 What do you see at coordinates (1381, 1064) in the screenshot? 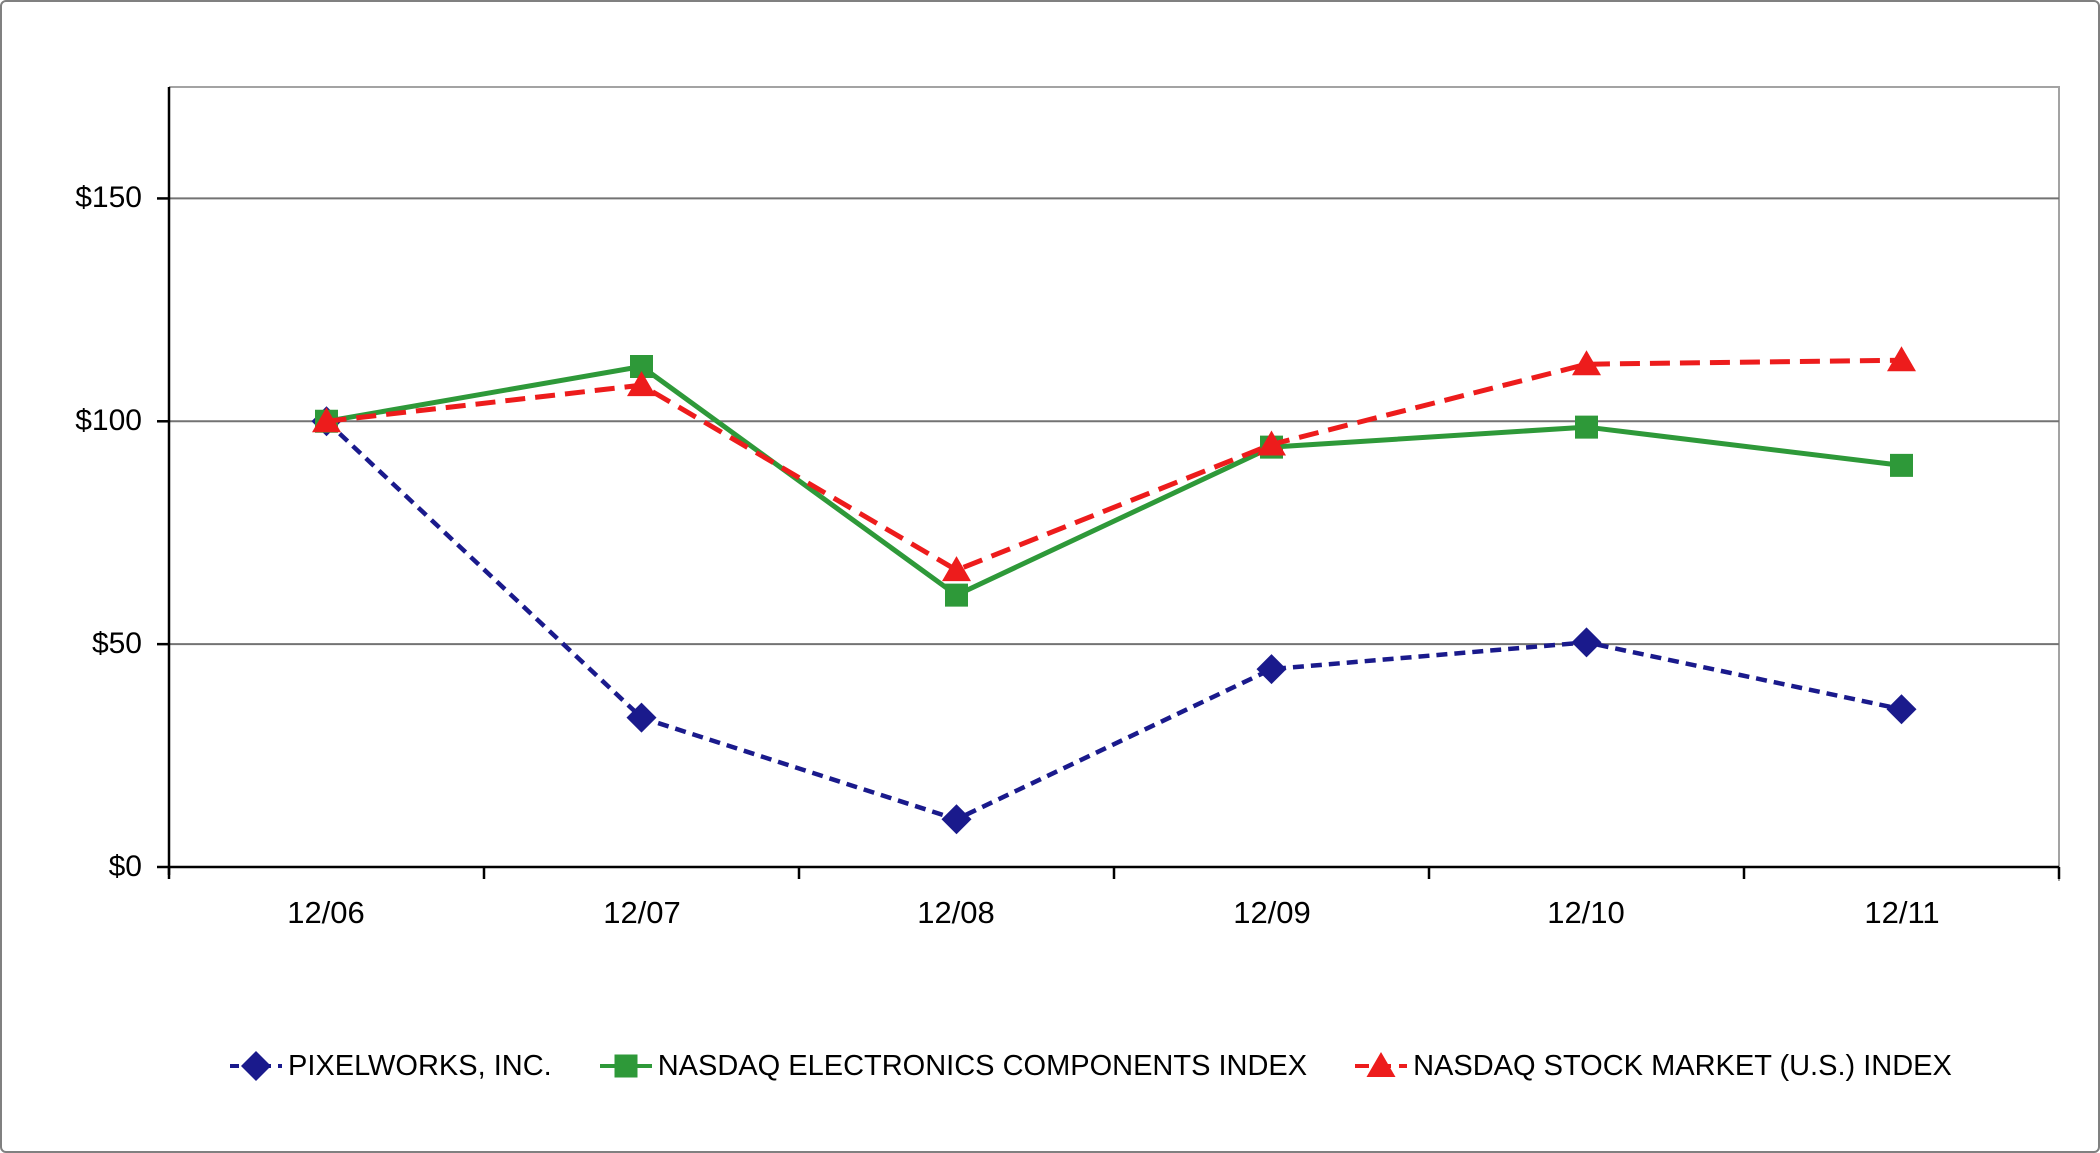
I see `triangle-marker-icon` at bounding box center [1381, 1064].